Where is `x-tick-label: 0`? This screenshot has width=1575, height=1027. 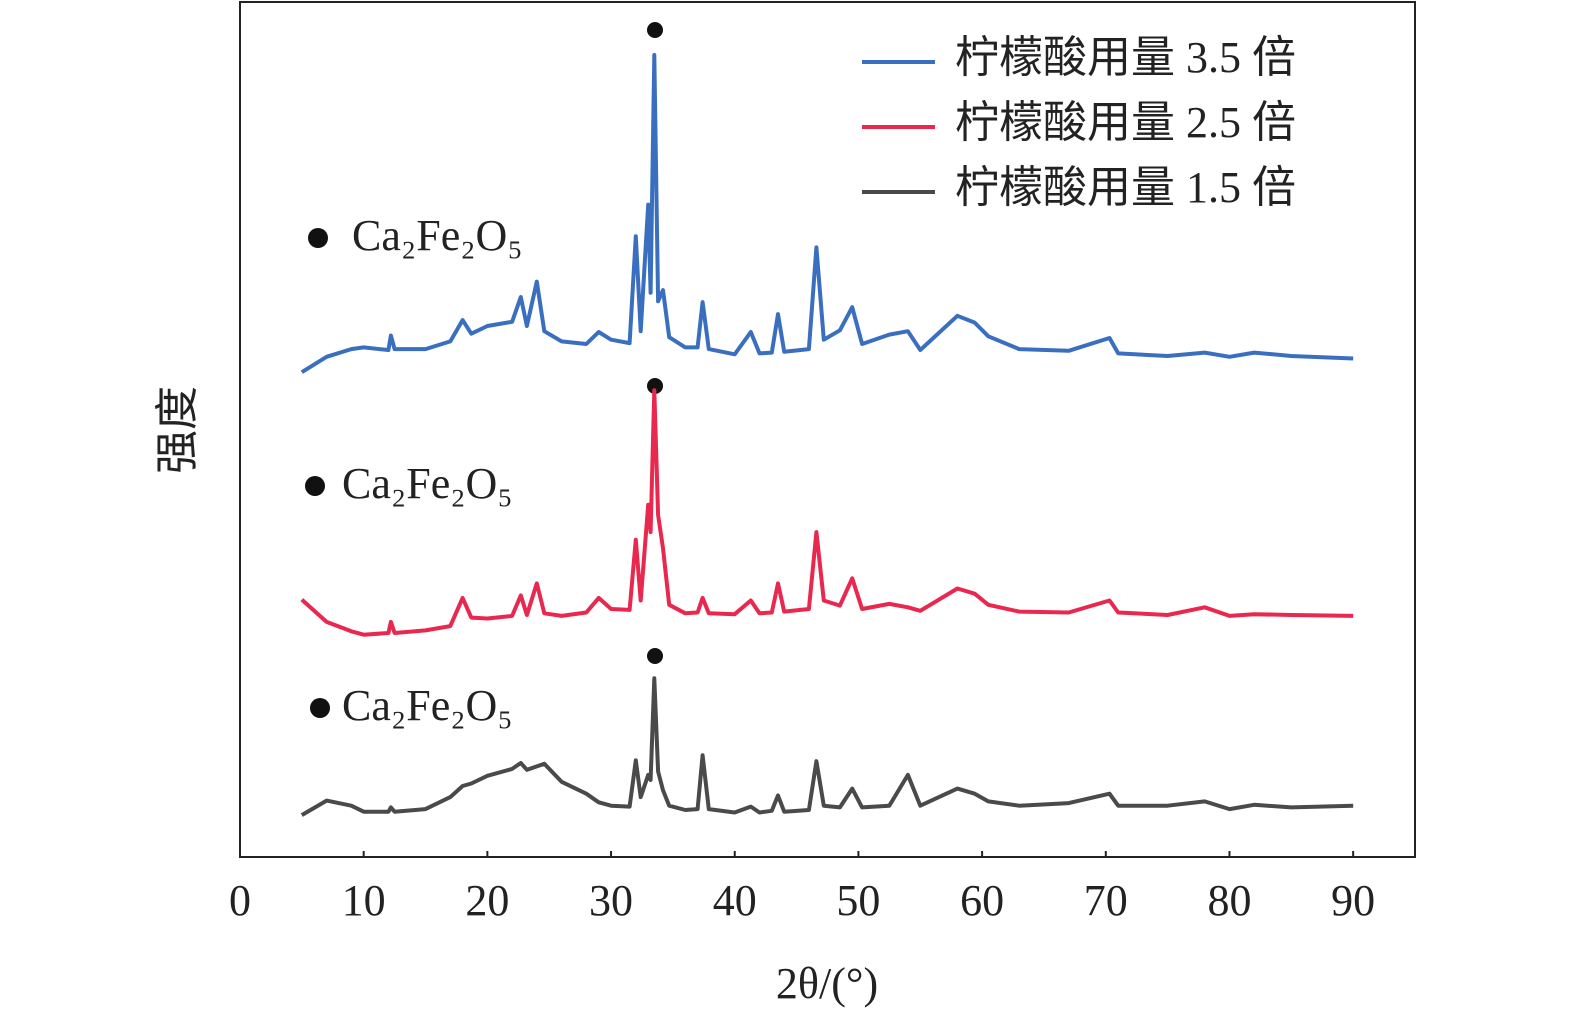
x-tick-label: 0 is located at coordinates (240, 900).